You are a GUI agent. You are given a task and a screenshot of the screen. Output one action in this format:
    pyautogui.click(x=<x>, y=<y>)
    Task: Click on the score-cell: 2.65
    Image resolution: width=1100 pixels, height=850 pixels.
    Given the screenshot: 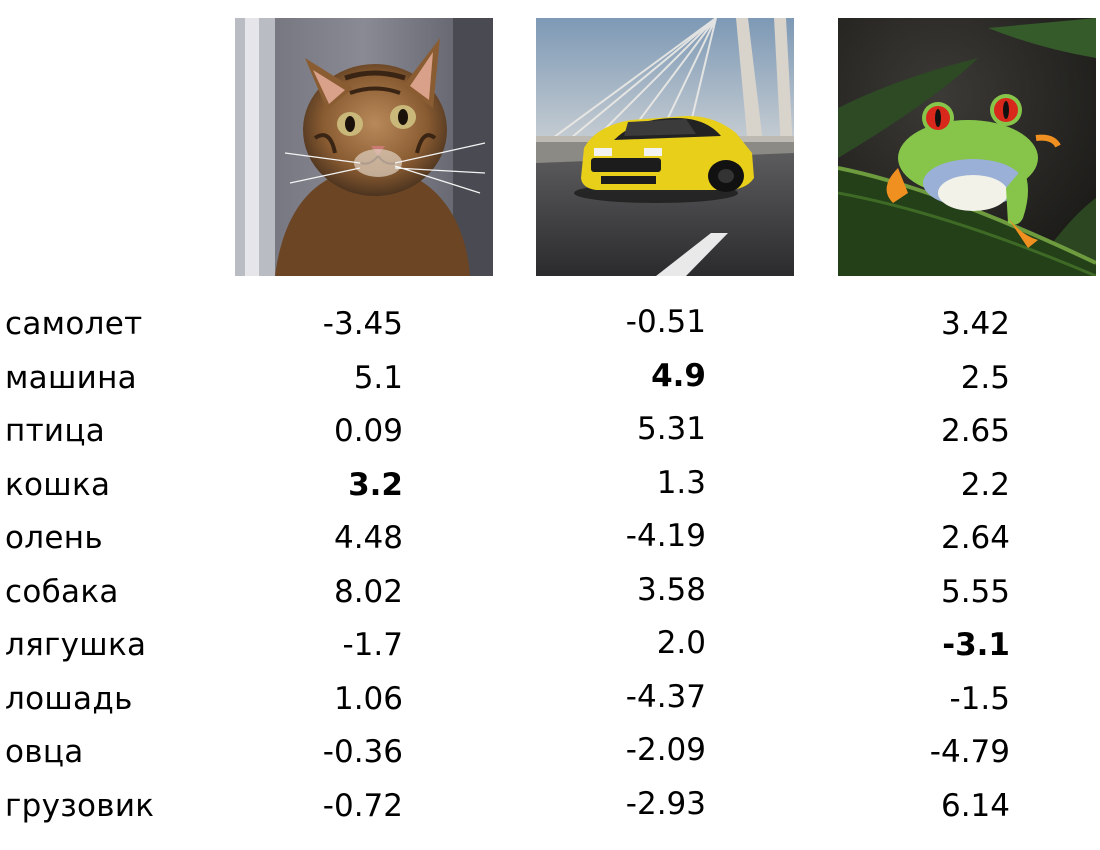 What is the action you would take?
    pyautogui.click(x=975, y=431)
    